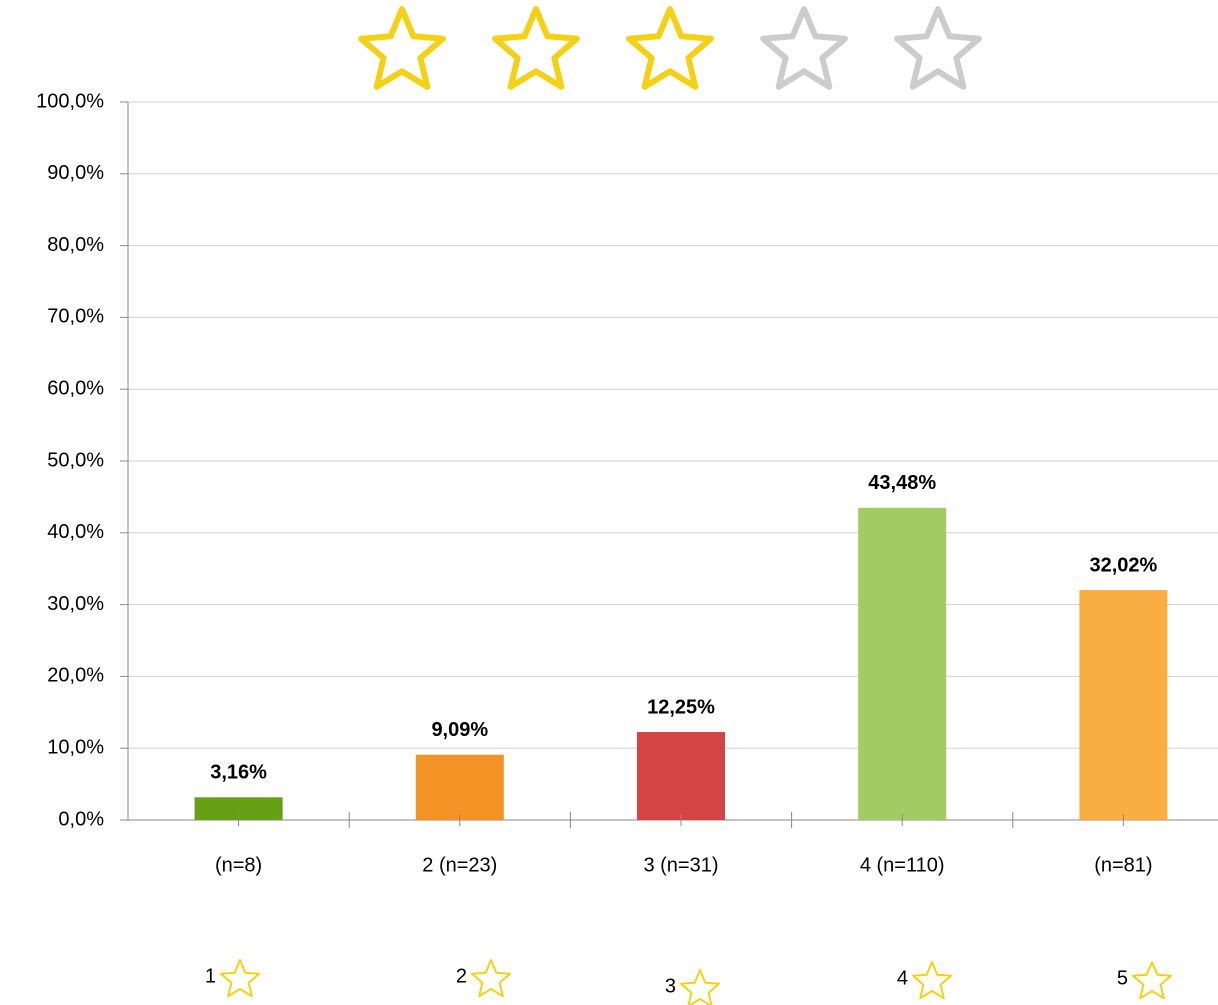  I want to click on rating-label: 2, so click(461, 976).